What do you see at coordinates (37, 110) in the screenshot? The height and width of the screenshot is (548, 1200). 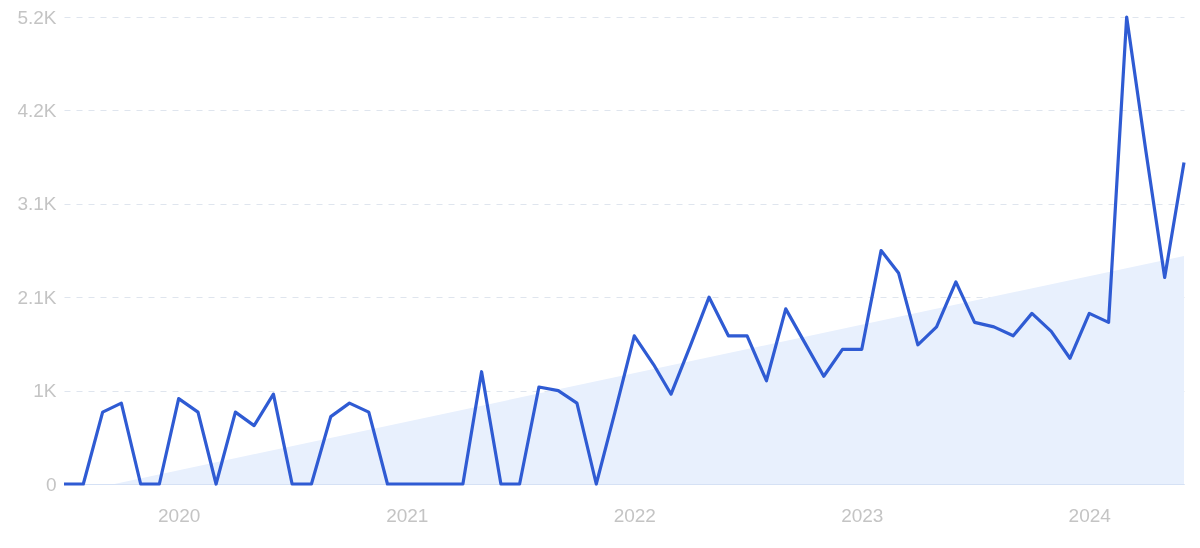 I see `y-tick-label: 4.2K` at bounding box center [37, 110].